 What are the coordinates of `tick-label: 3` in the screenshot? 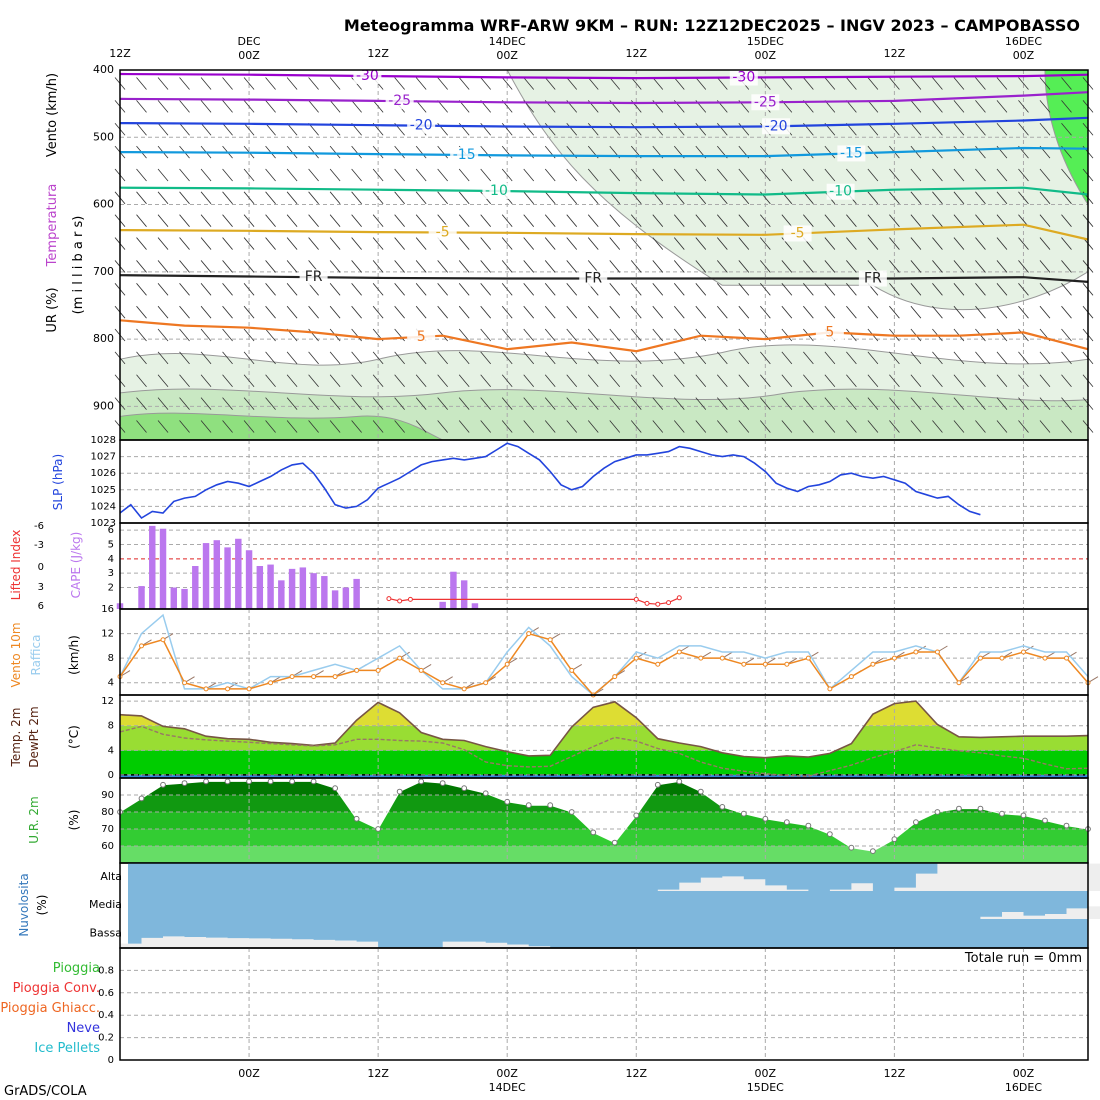 It's located at (111, 573).